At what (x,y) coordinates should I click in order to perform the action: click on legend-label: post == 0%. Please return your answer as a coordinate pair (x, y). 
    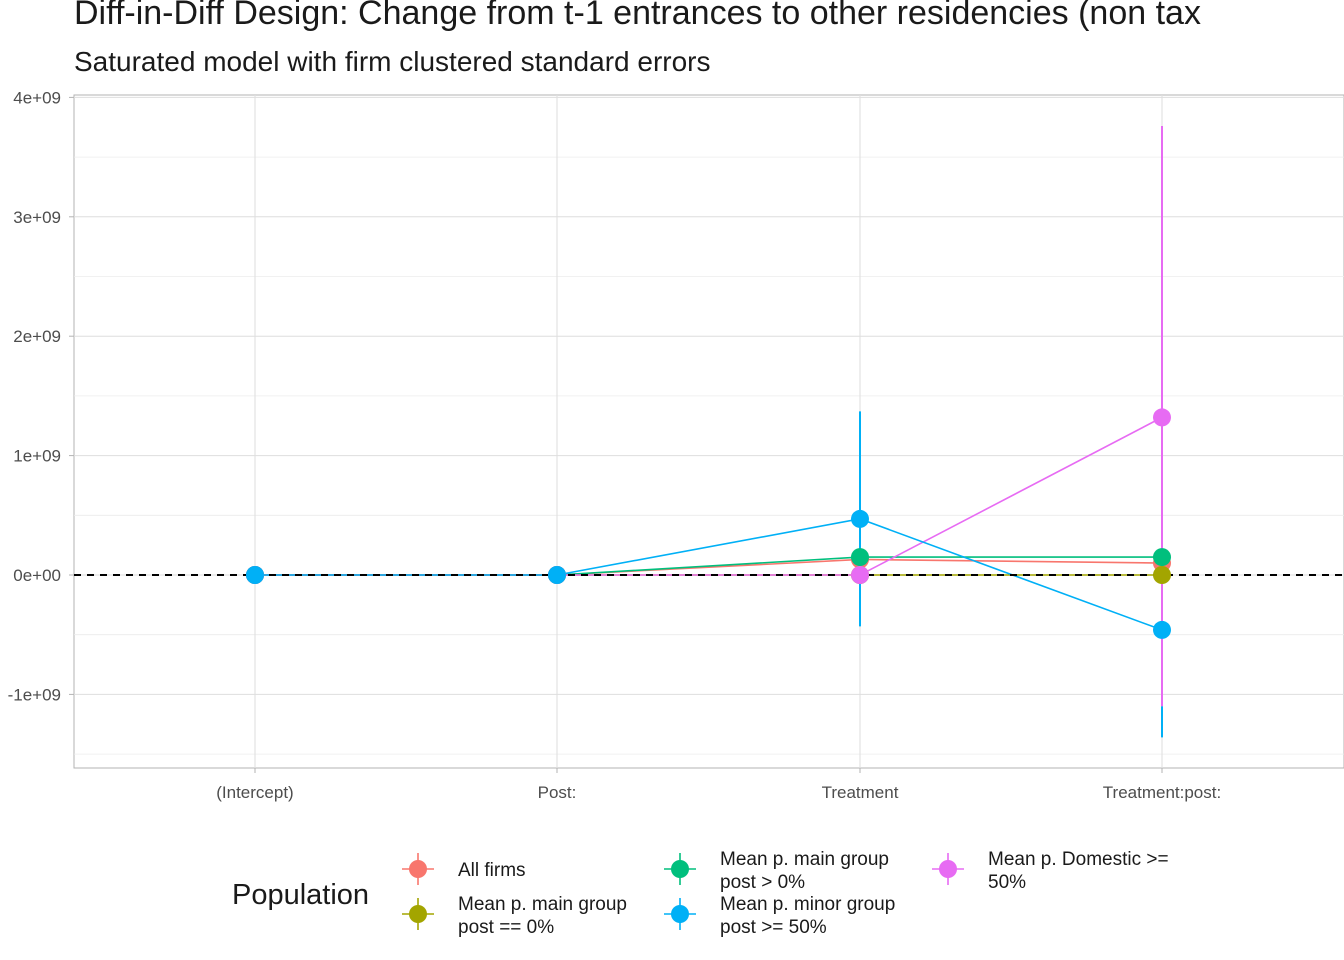
    Looking at the image, I should click on (506, 927).